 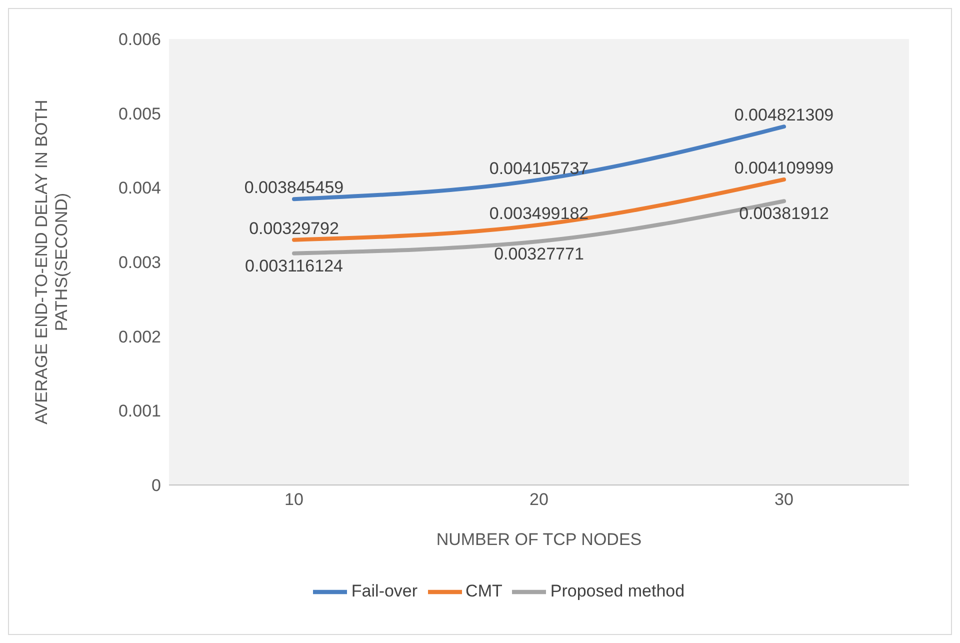 What do you see at coordinates (539, 168) in the screenshot?
I see `data-label: 0.004105737` at bounding box center [539, 168].